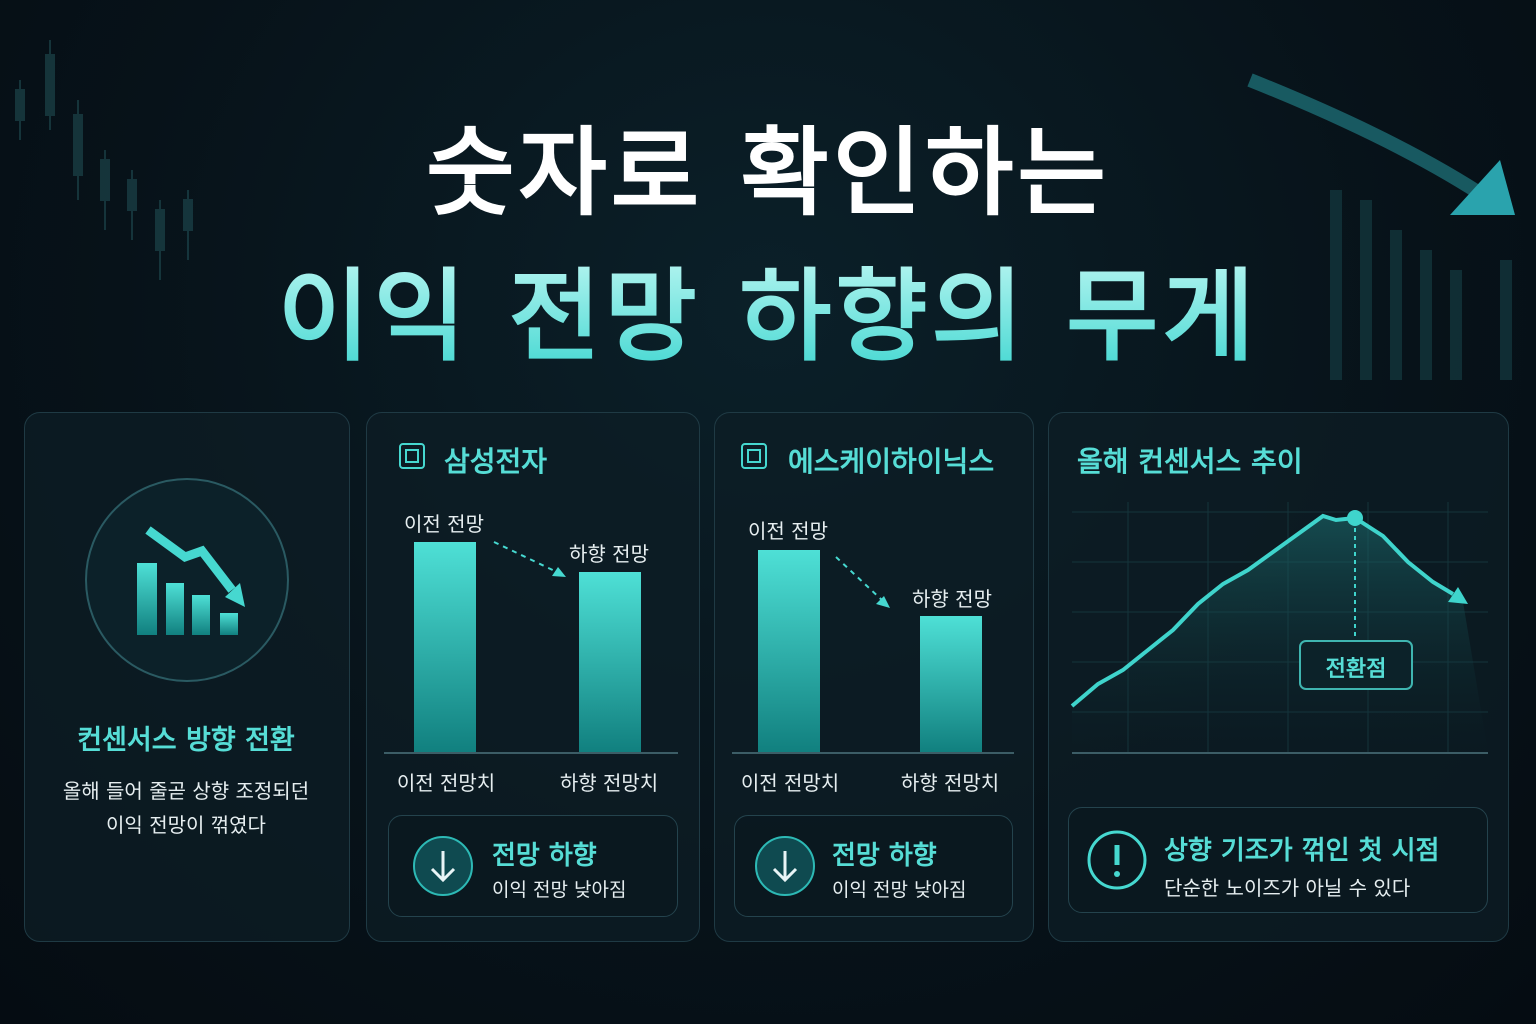  Describe the element at coordinates (186, 791) in the screenshot. I see `card-text: 올해 들어 줄곧 상향 조정되던` at that location.